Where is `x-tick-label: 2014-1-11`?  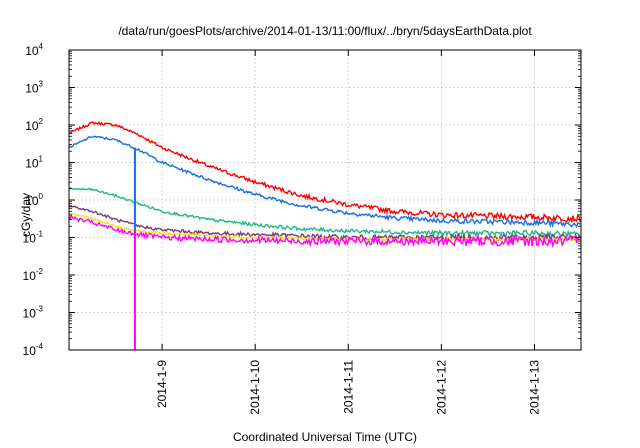
x-tick-label: 2014-1-11 is located at coordinates (348, 387).